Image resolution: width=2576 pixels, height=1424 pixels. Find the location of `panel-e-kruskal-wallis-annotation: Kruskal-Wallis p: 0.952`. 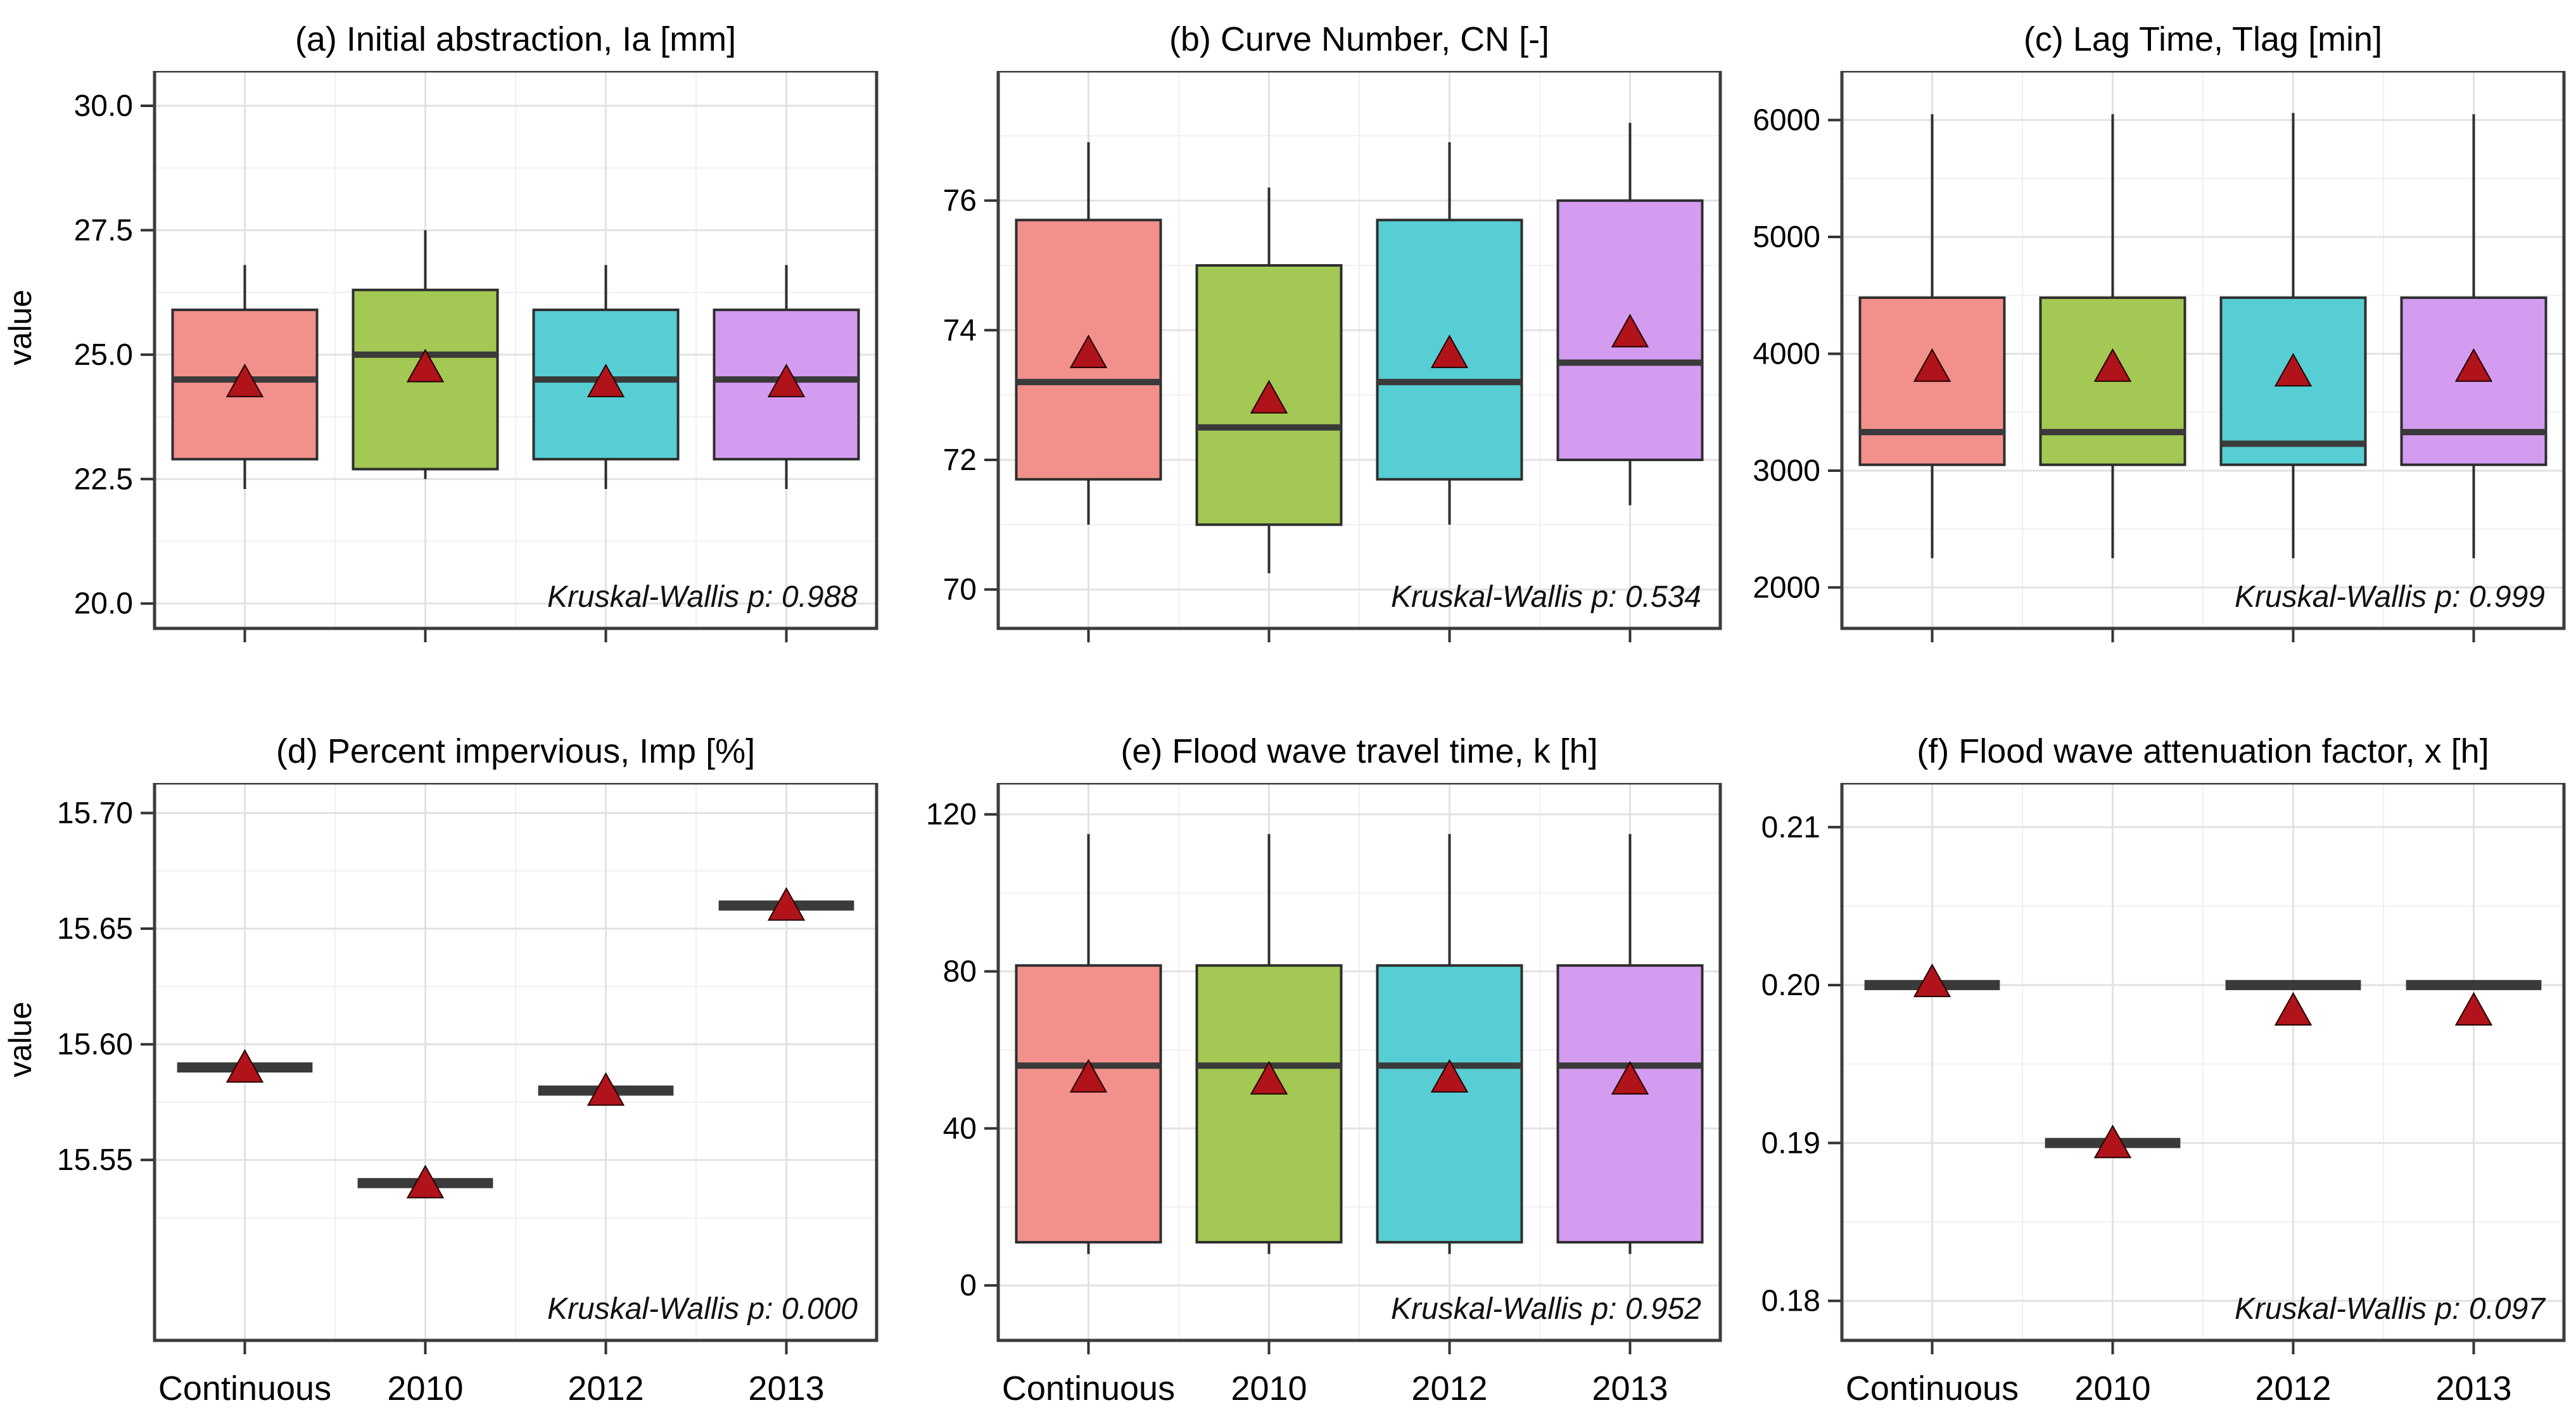

panel-e-kruskal-wallis-annotation: Kruskal-Wallis p: 0.952 is located at coordinates (1546, 1309).